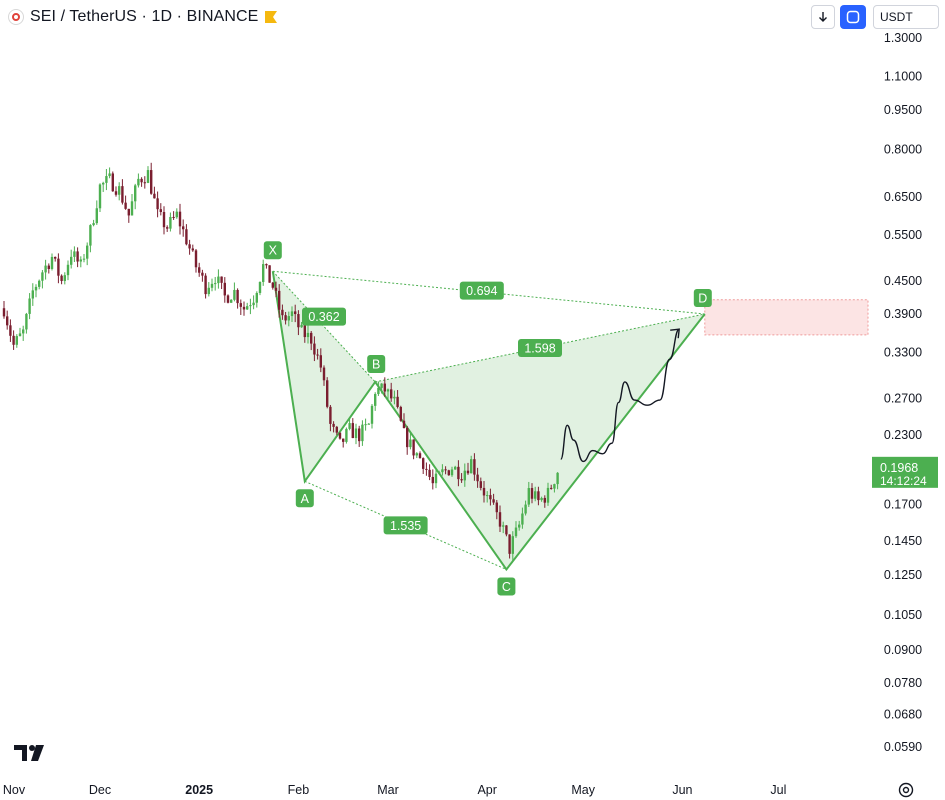 The width and height of the screenshot is (945, 800). I want to click on x-tick-label: Apr, so click(486, 790).